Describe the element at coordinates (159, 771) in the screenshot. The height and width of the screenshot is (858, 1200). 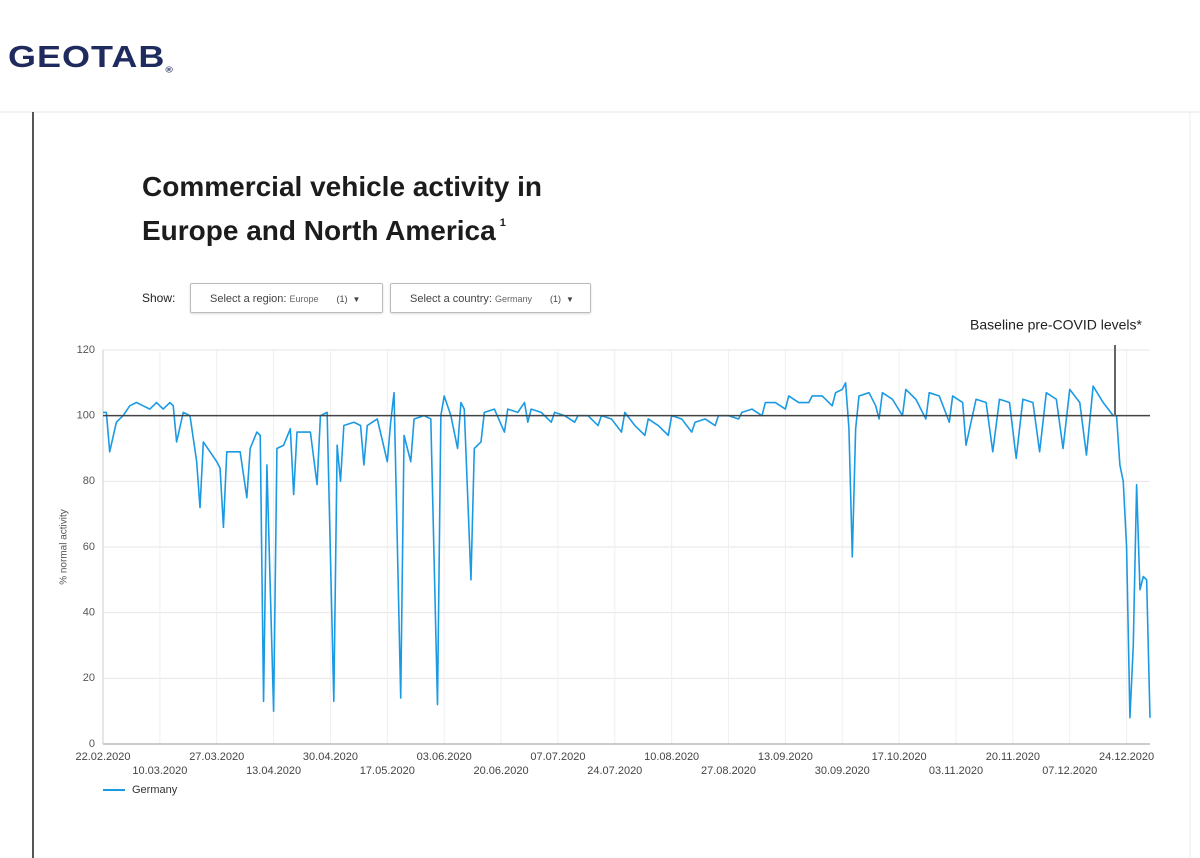
I see `x-tick-label: 10.03.2020` at that location.